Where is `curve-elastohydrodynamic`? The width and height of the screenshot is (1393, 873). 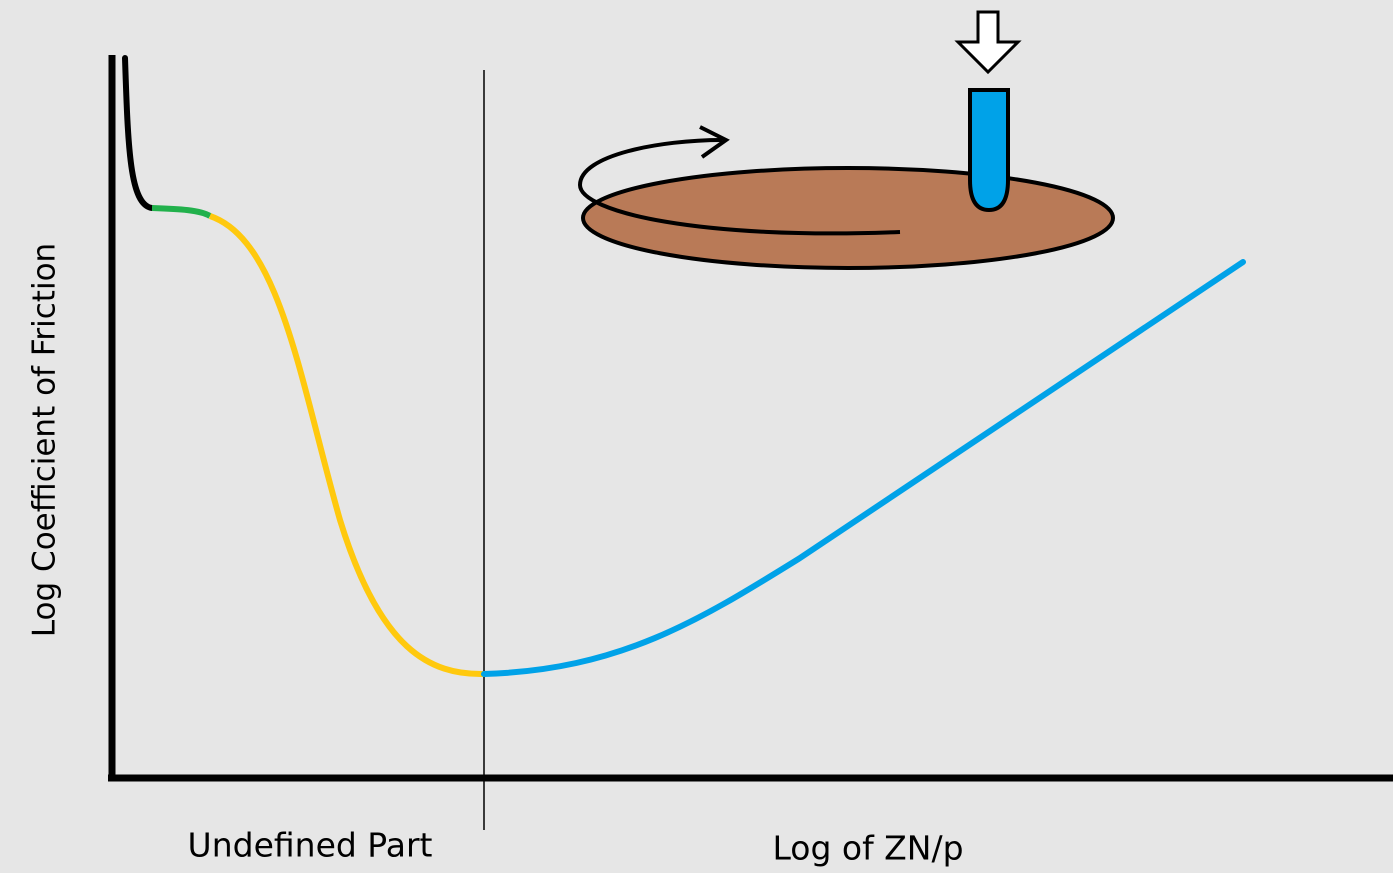 curve-elastohydrodynamic is located at coordinates (346, 445).